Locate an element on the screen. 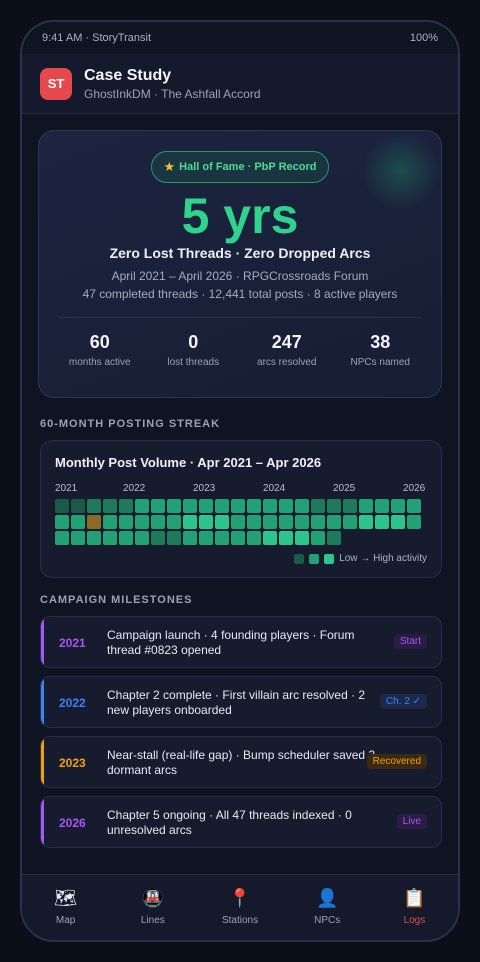 The image size is (480, 962). pin-icon: 📍 is located at coordinates (240, 898).